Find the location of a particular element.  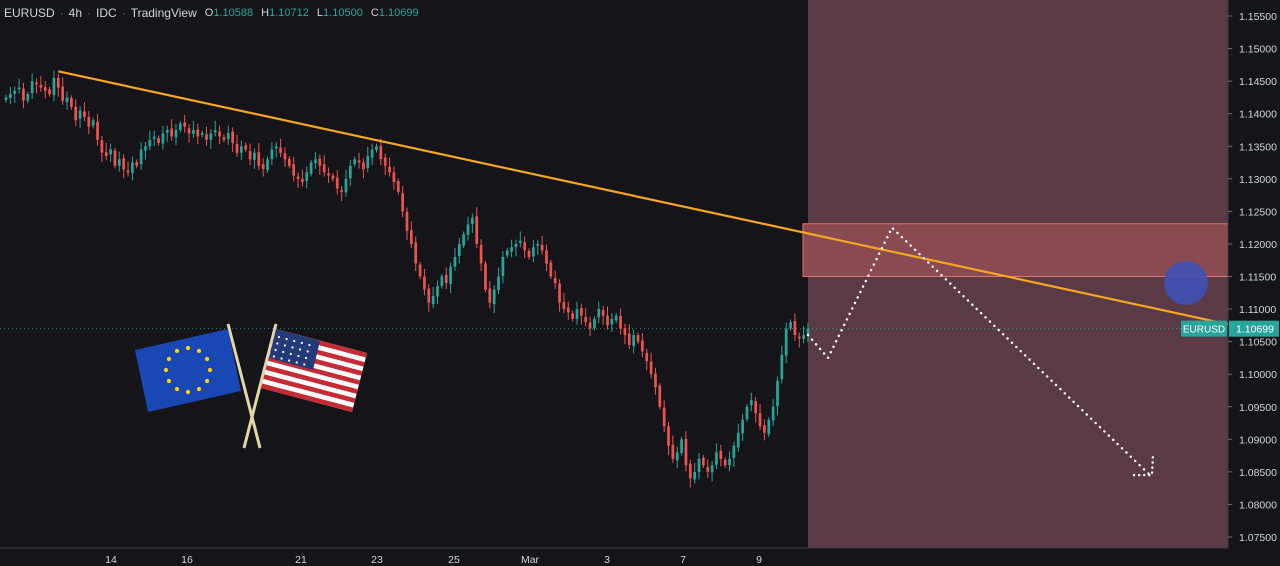

time-tick-label: 21 is located at coordinates (301, 560).